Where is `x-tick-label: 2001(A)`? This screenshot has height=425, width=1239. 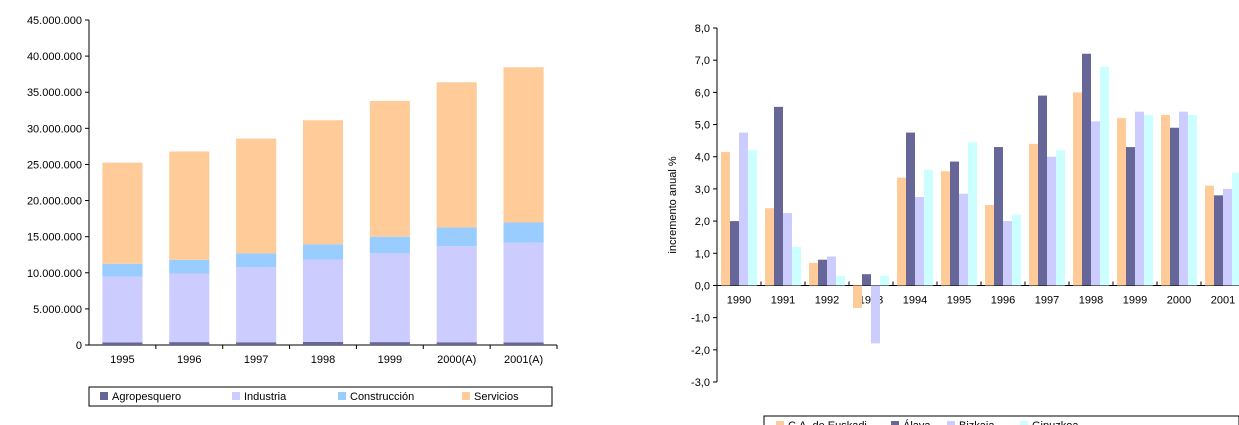
x-tick-label: 2001(A) is located at coordinates (523, 360).